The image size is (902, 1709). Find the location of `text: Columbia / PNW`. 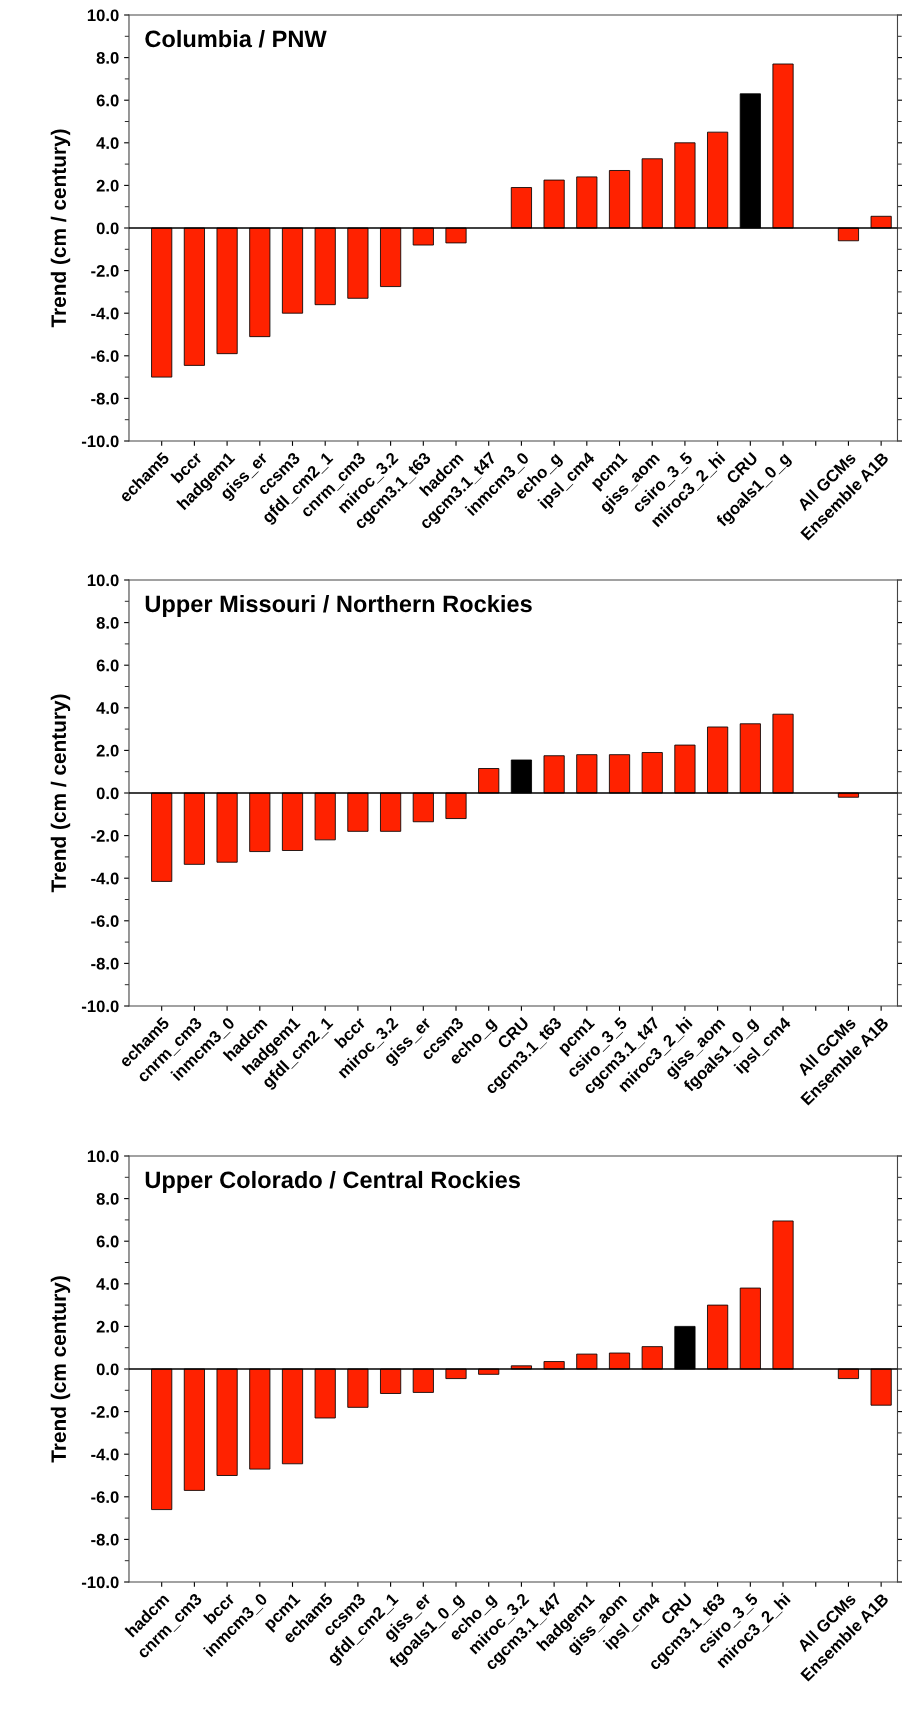

text: Columbia / PNW is located at coordinates (236, 38).